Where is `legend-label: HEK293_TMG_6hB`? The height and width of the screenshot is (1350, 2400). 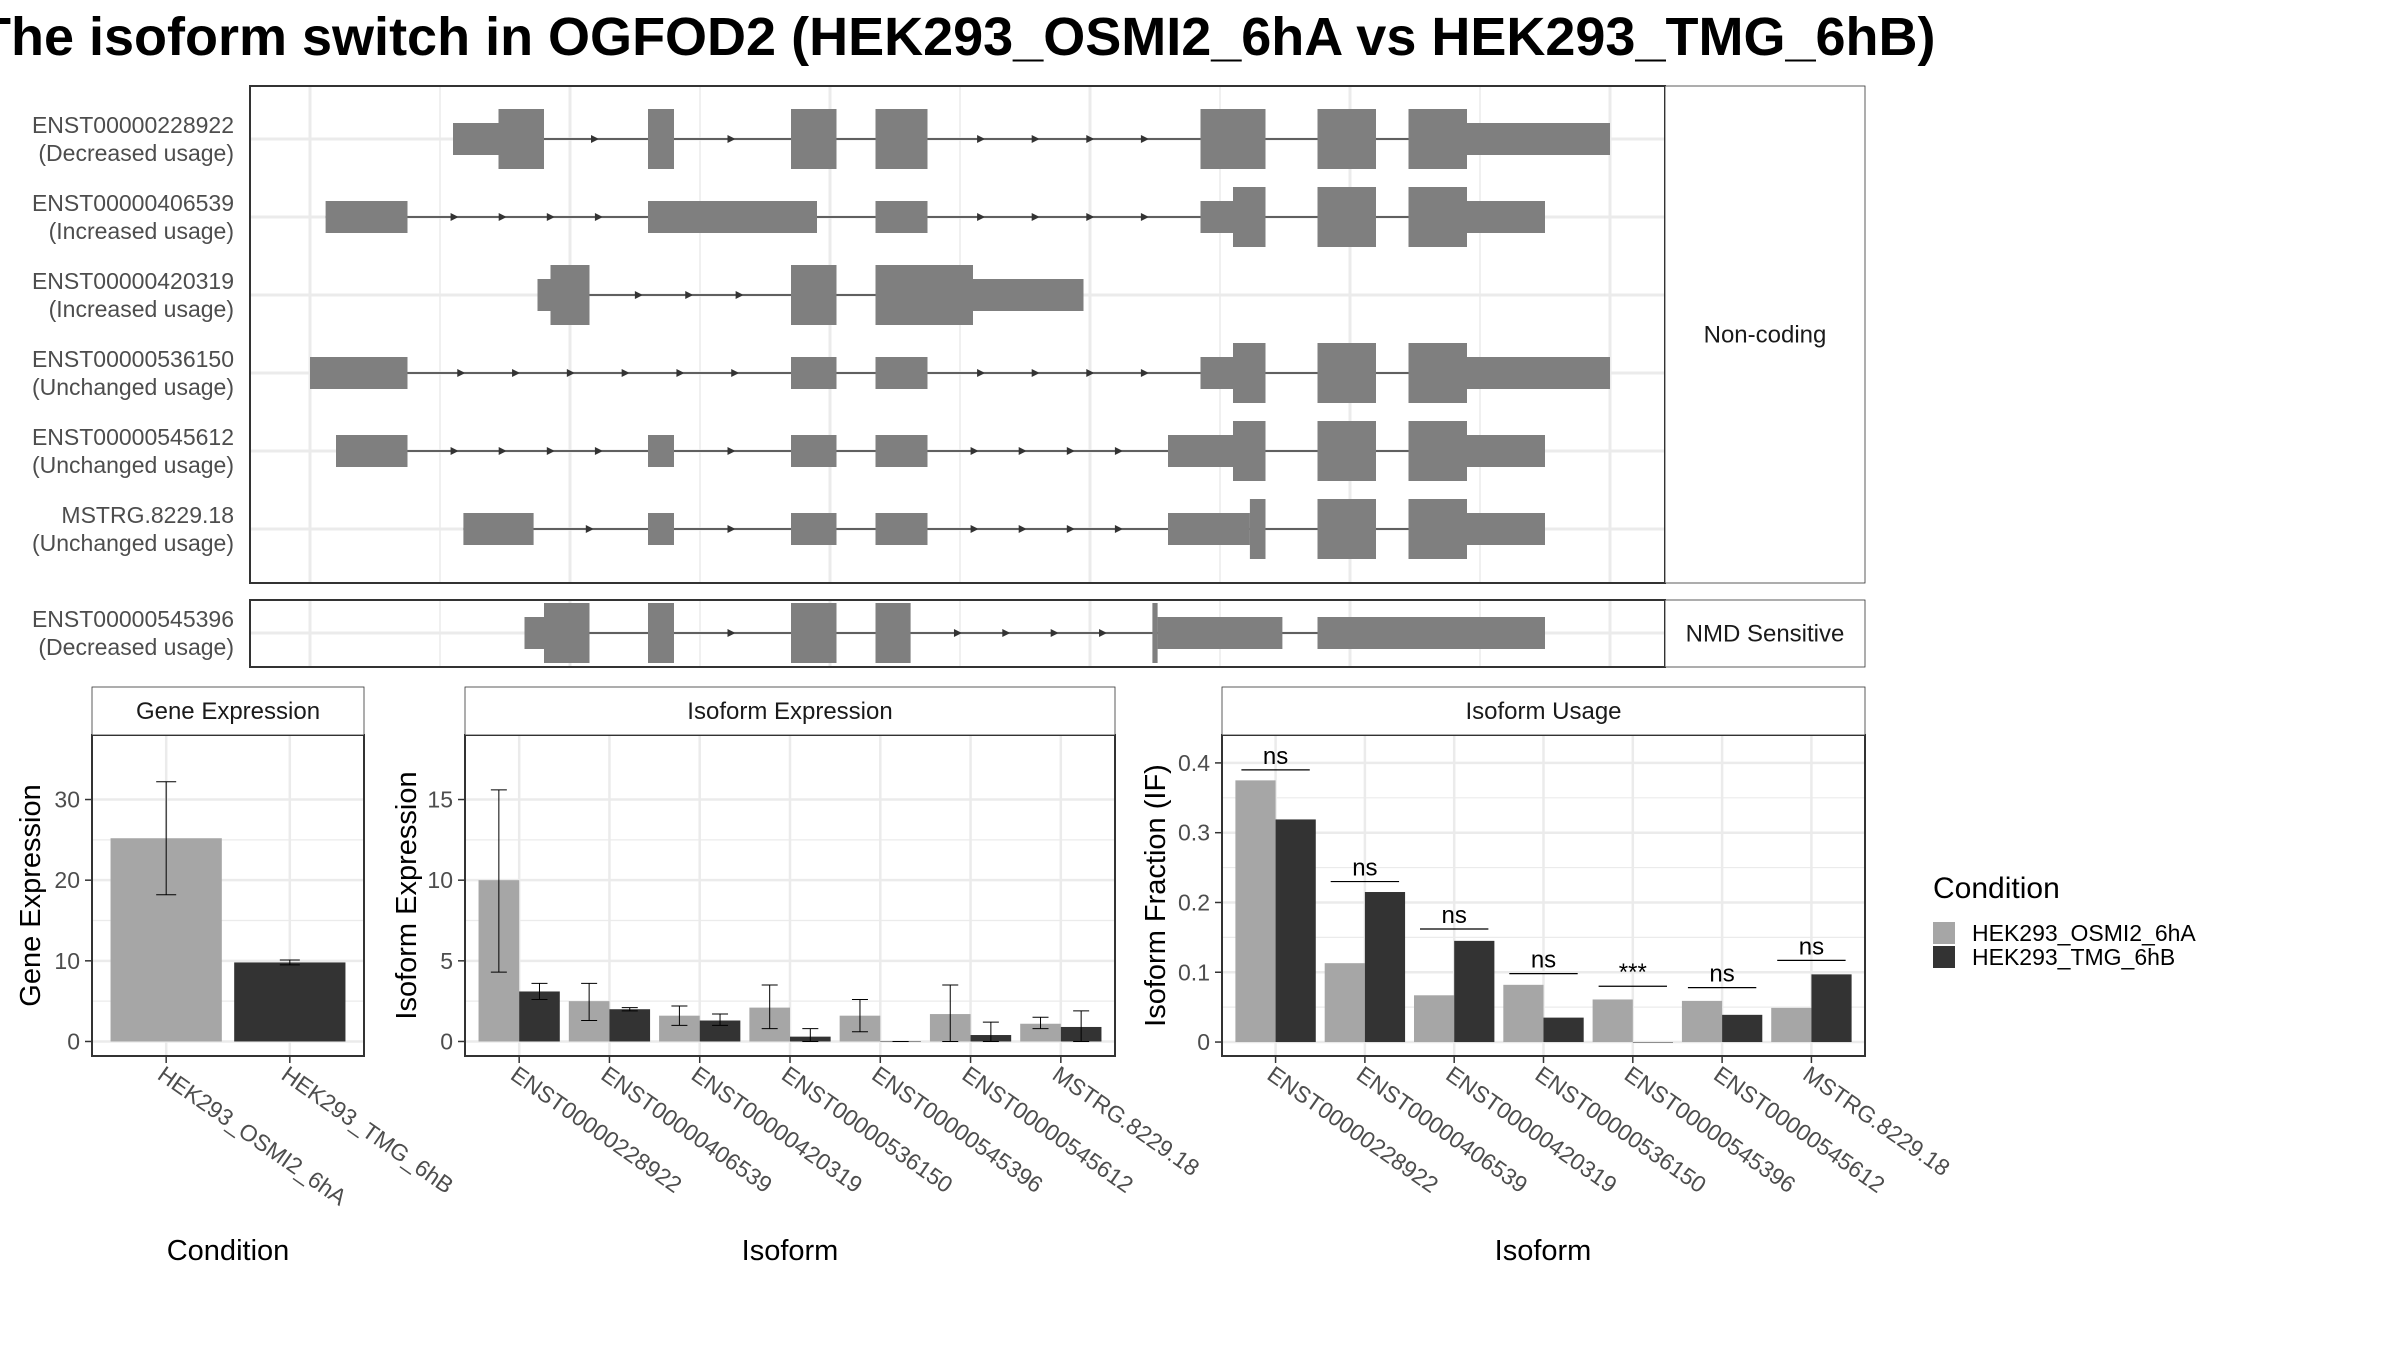
legend-label: HEK293_TMG_6hB is located at coordinates (2073, 957).